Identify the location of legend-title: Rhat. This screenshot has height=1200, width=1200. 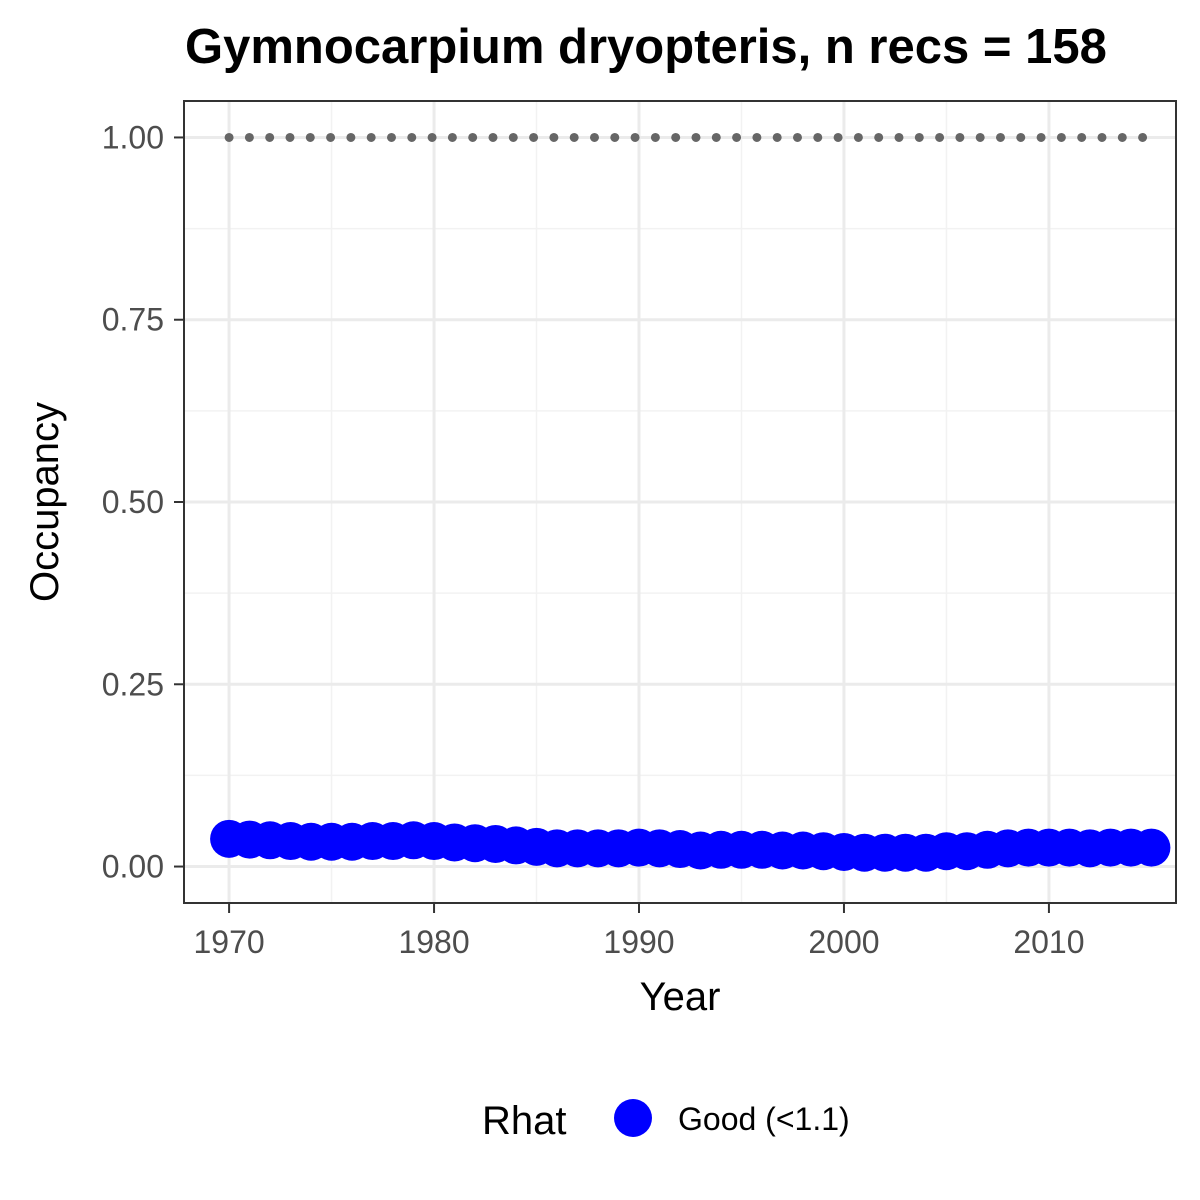
(524, 1121).